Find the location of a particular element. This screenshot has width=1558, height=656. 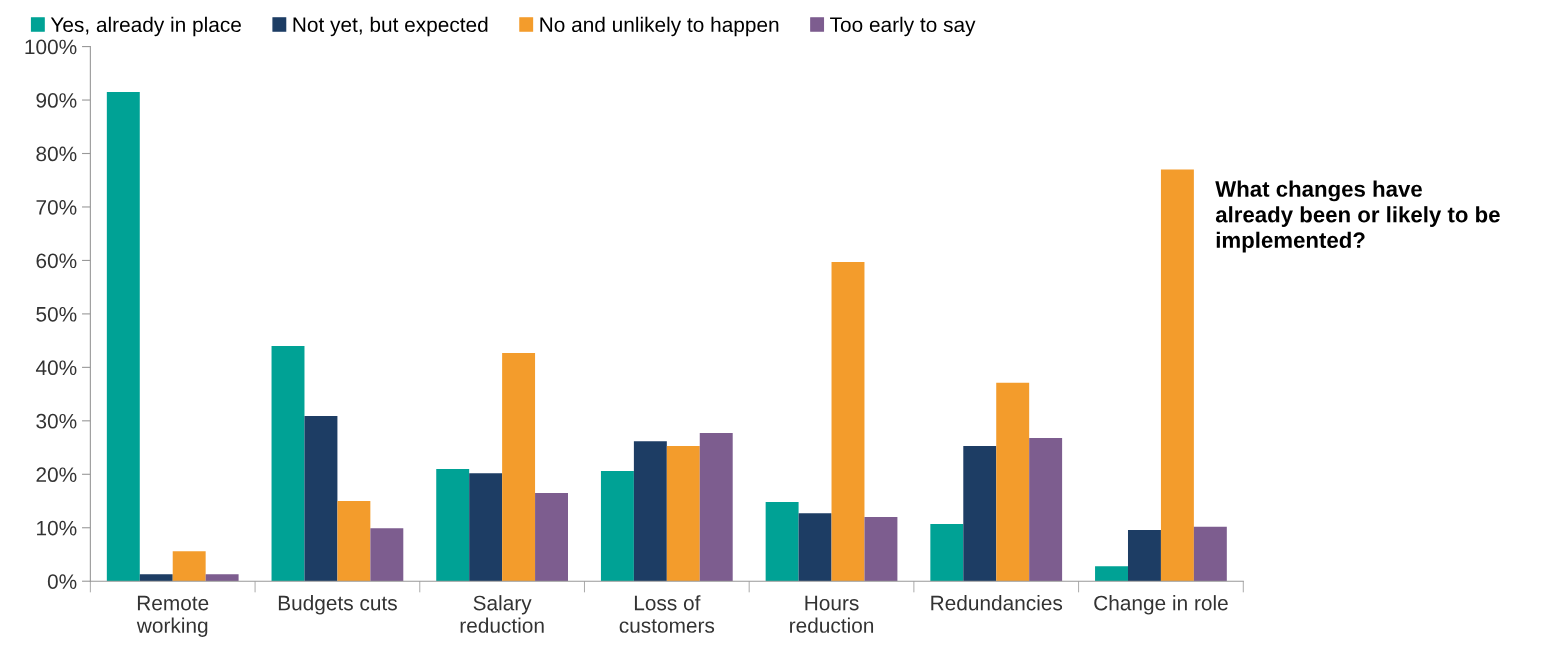

y-tick-label: 90% is located at coordinates (56, 100).